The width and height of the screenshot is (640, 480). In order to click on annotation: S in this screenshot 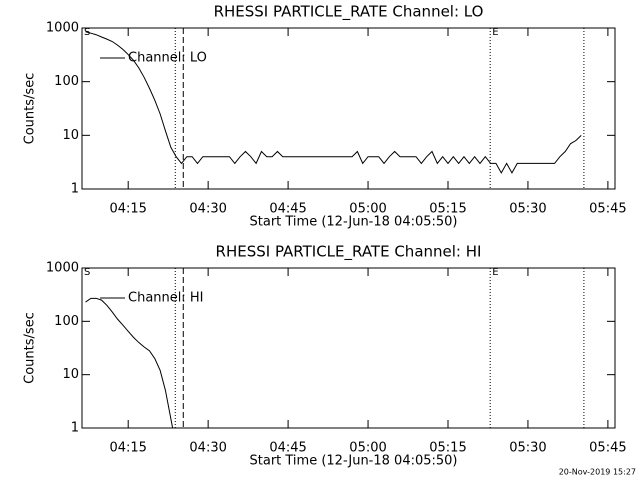, I will do `click(87, 272)`.